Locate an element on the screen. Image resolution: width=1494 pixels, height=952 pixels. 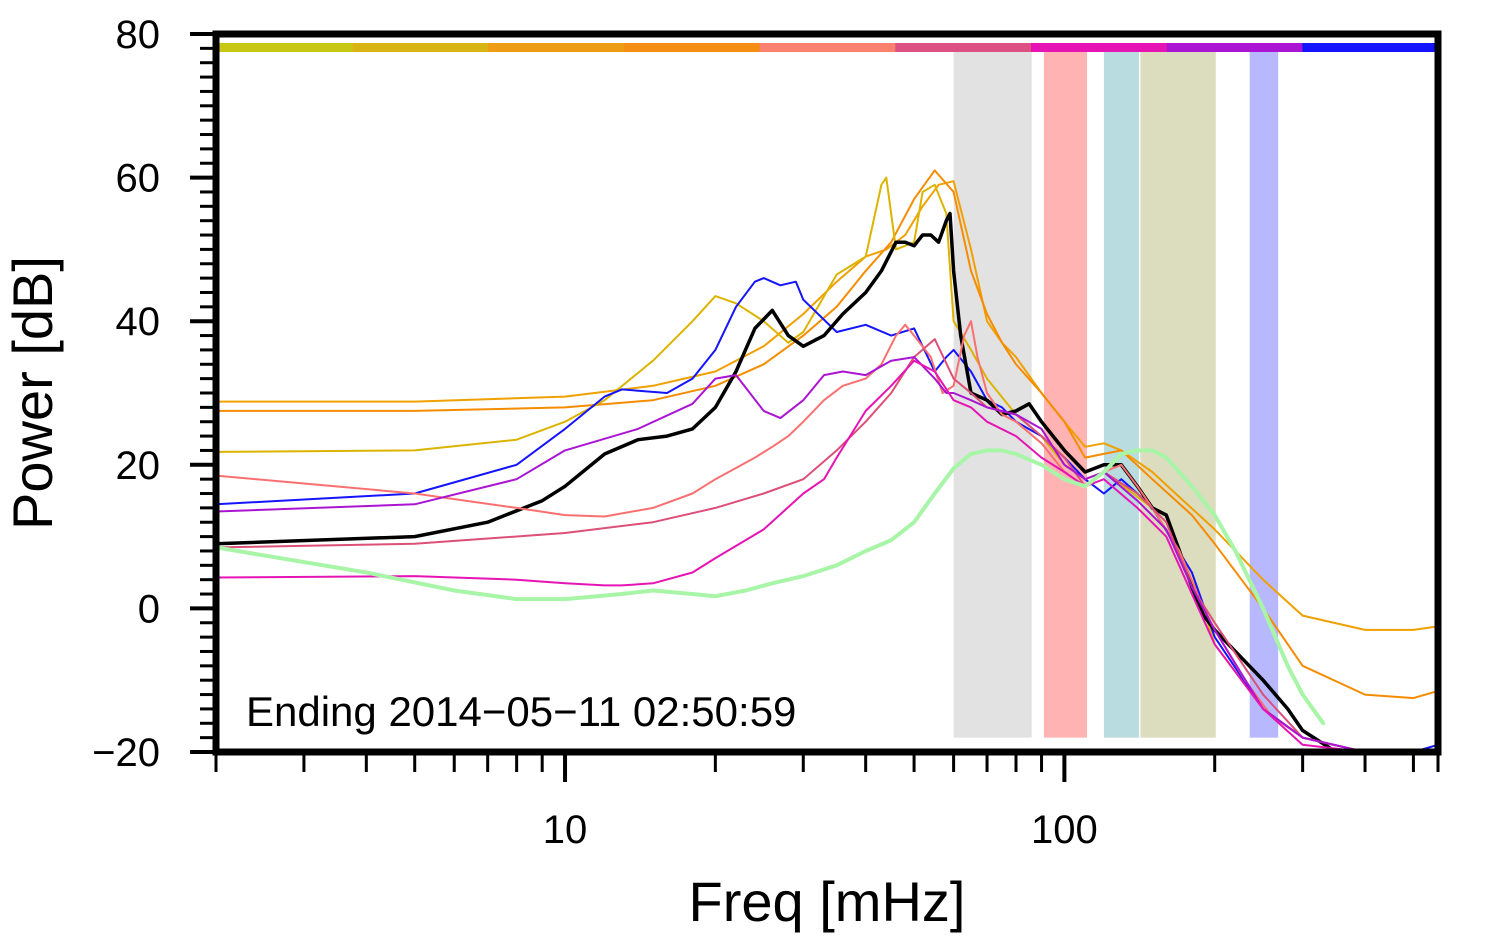
x-tick-label: 10 is located at coordinates (565, 830).